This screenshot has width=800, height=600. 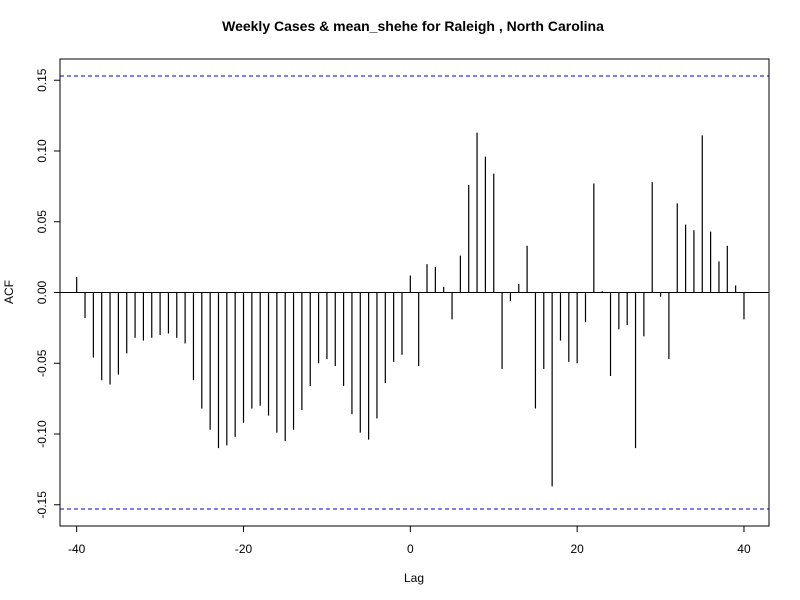 I want to click on y-tick-label: -0.05, so click(x=42, y=363).